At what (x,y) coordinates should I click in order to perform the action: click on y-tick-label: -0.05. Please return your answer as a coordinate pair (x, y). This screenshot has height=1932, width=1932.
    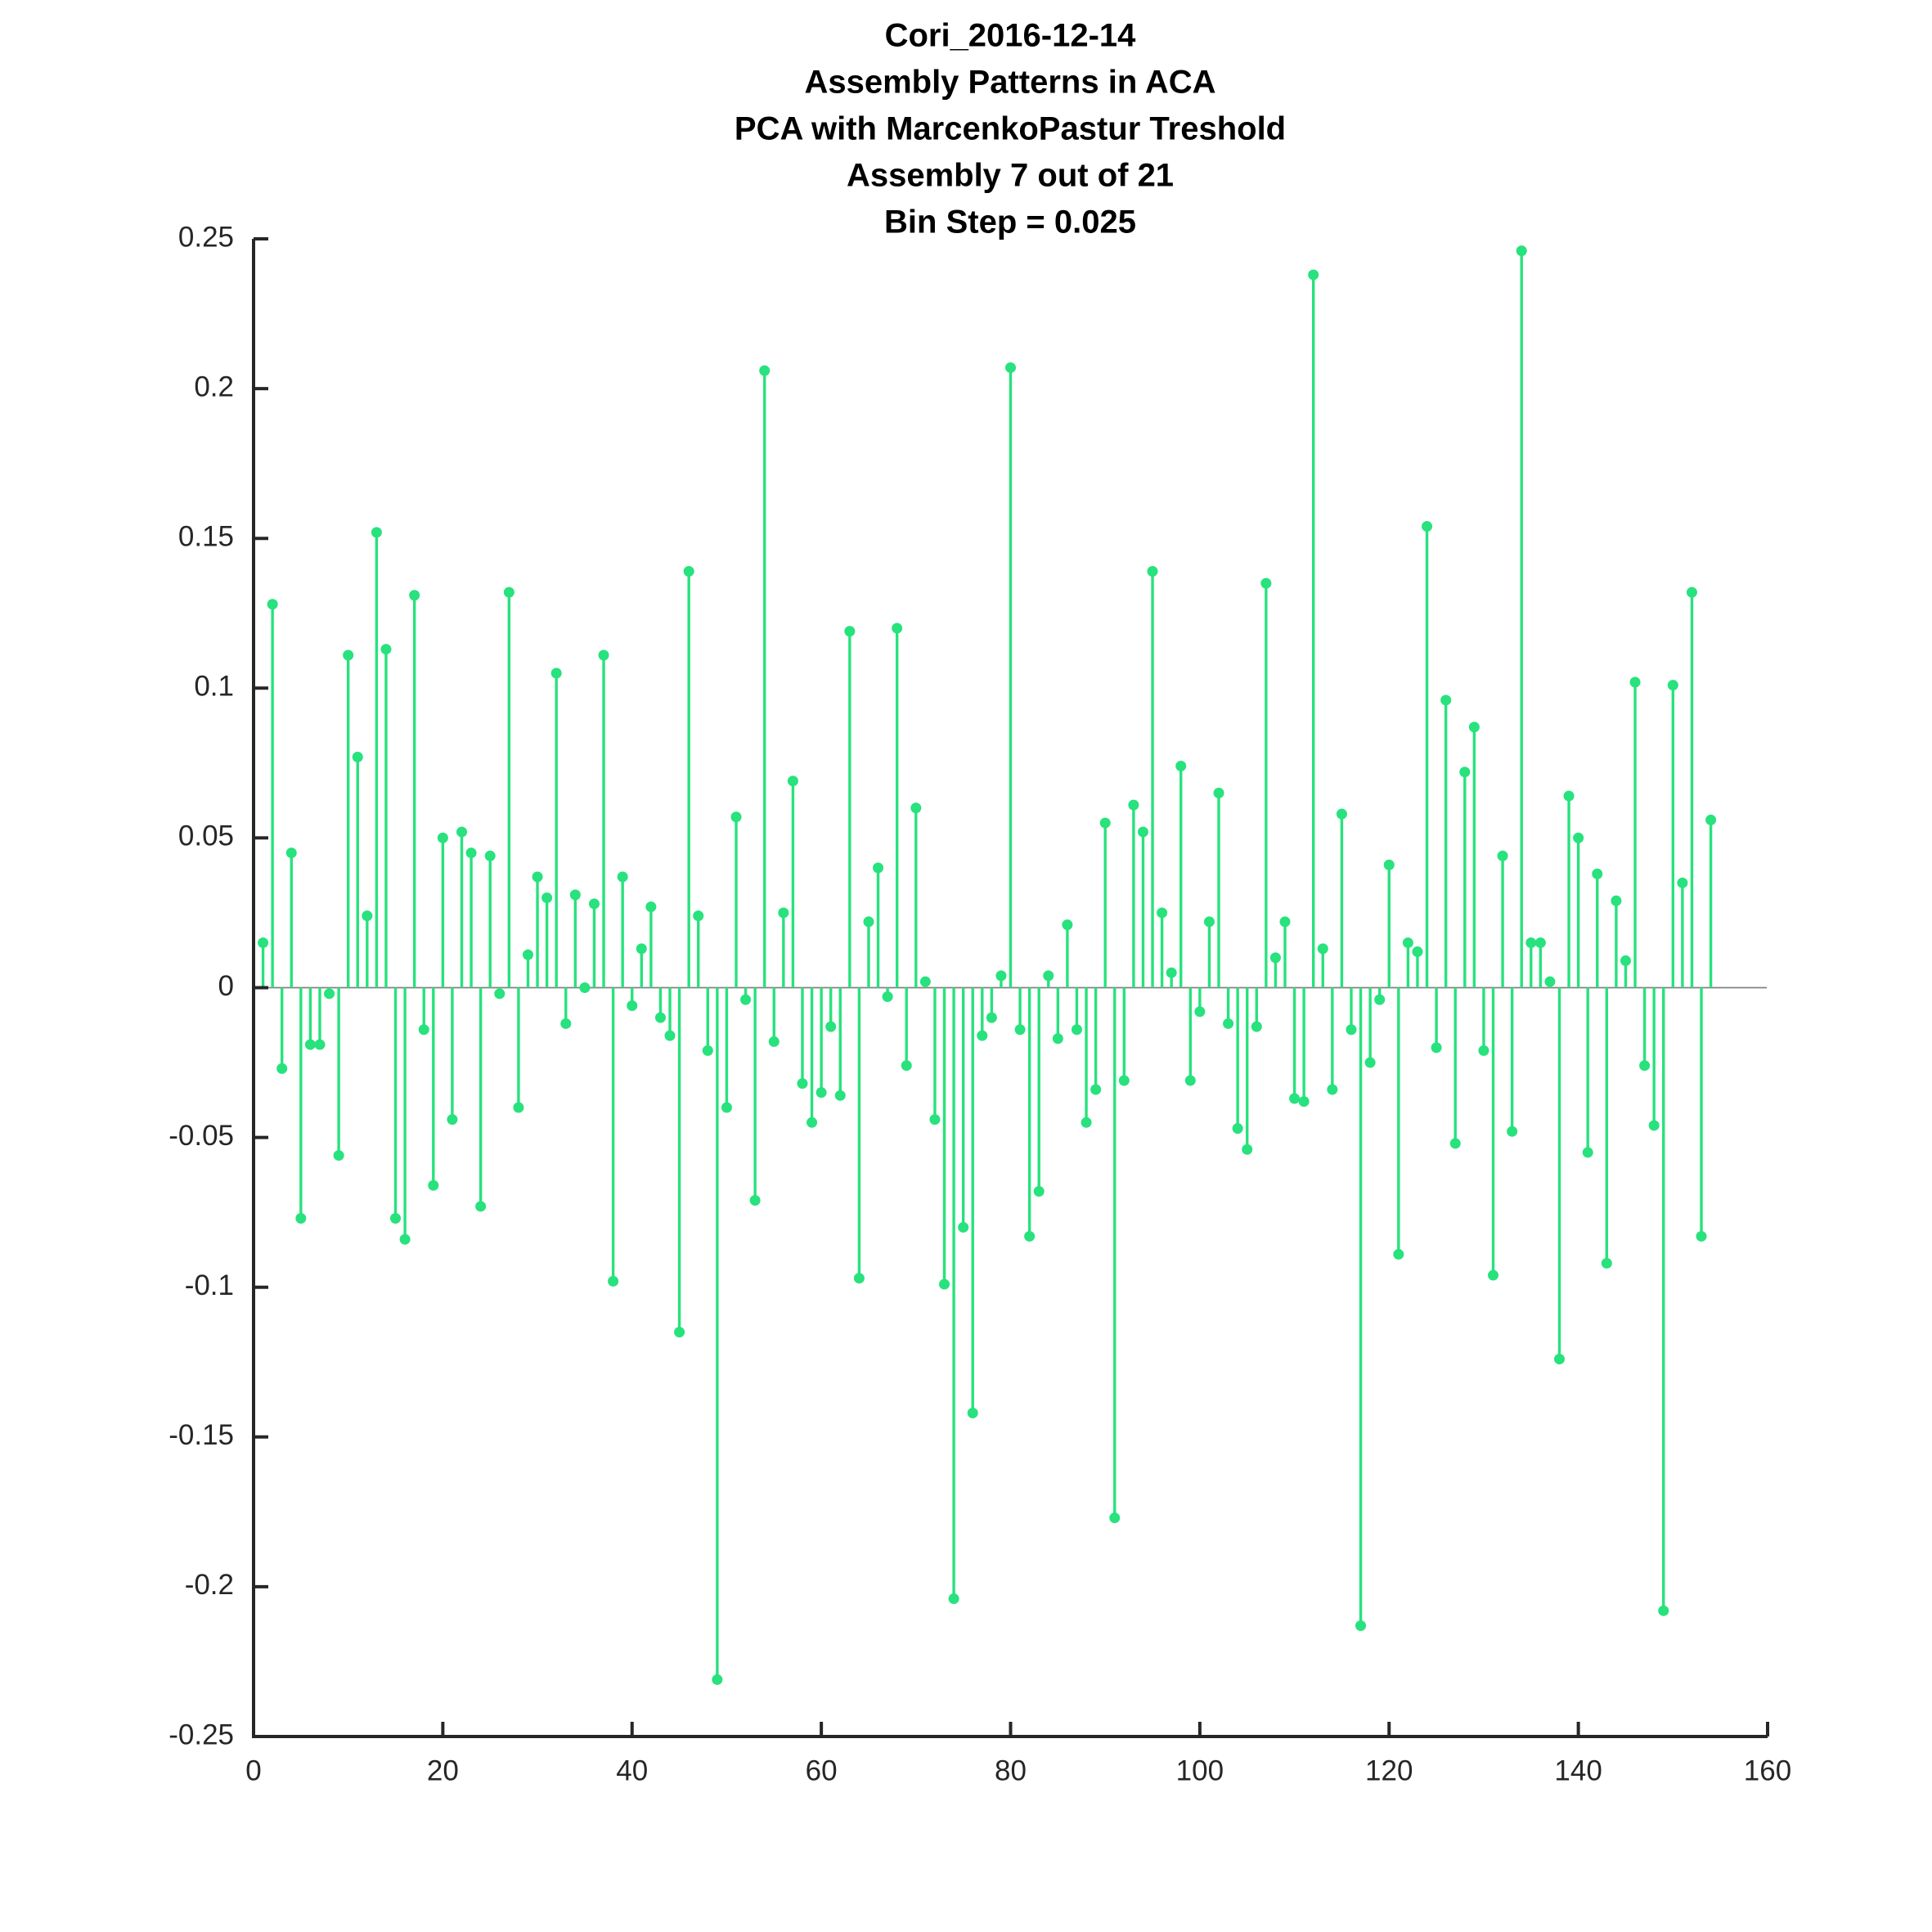
    Looking at the image, I should click on (201, 1136).